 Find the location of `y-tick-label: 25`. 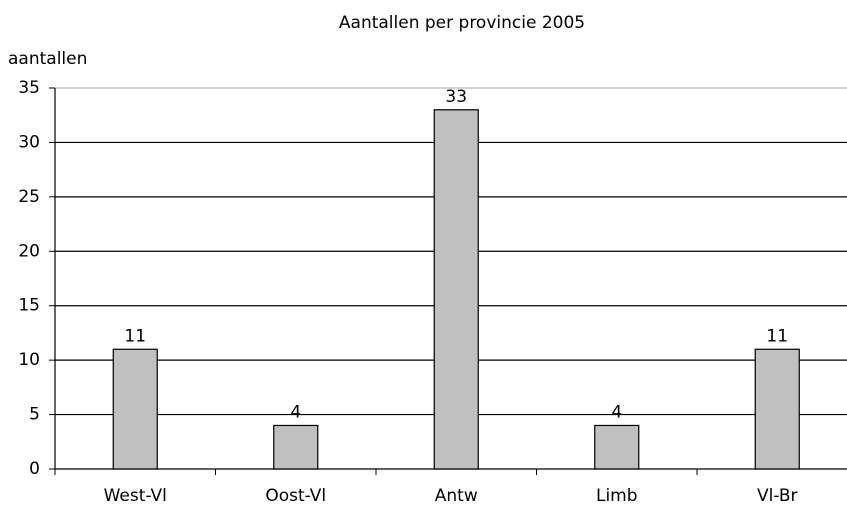

y-tick-label: 25 is located at coordinates (29, 197).